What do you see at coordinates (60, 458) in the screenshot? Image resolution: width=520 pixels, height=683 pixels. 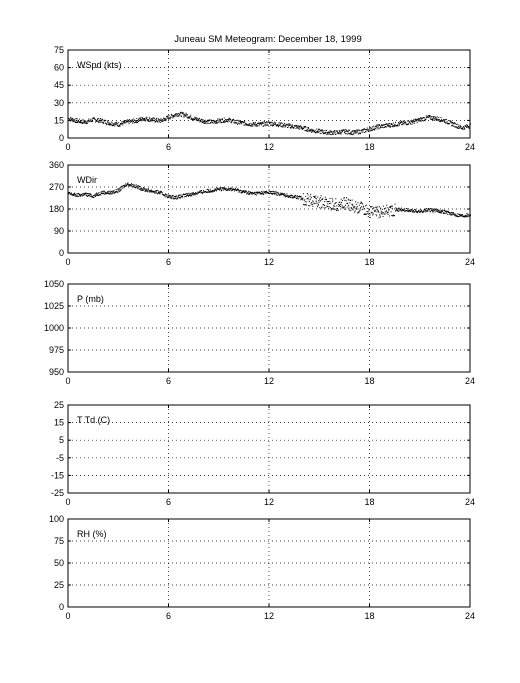 I see `y-tick-label: -5` at bounding box center [60, 458].